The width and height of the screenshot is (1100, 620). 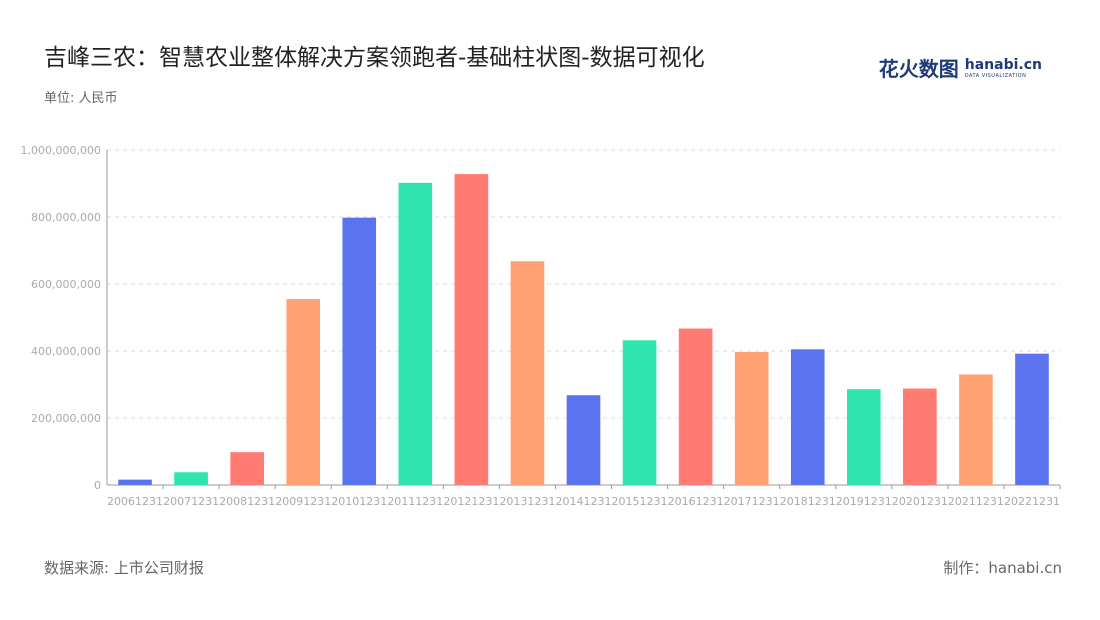 I want to click on maker-credit: 制作：hanabi.cn, so click(x=1002, y=568).